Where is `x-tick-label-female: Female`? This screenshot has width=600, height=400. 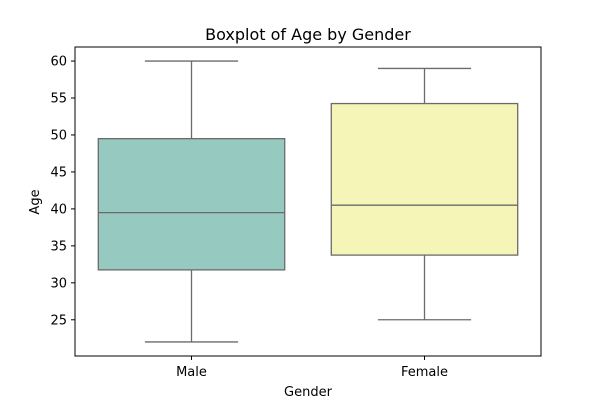 x-tick-label-female: Female is located at coordinates (424, 372).